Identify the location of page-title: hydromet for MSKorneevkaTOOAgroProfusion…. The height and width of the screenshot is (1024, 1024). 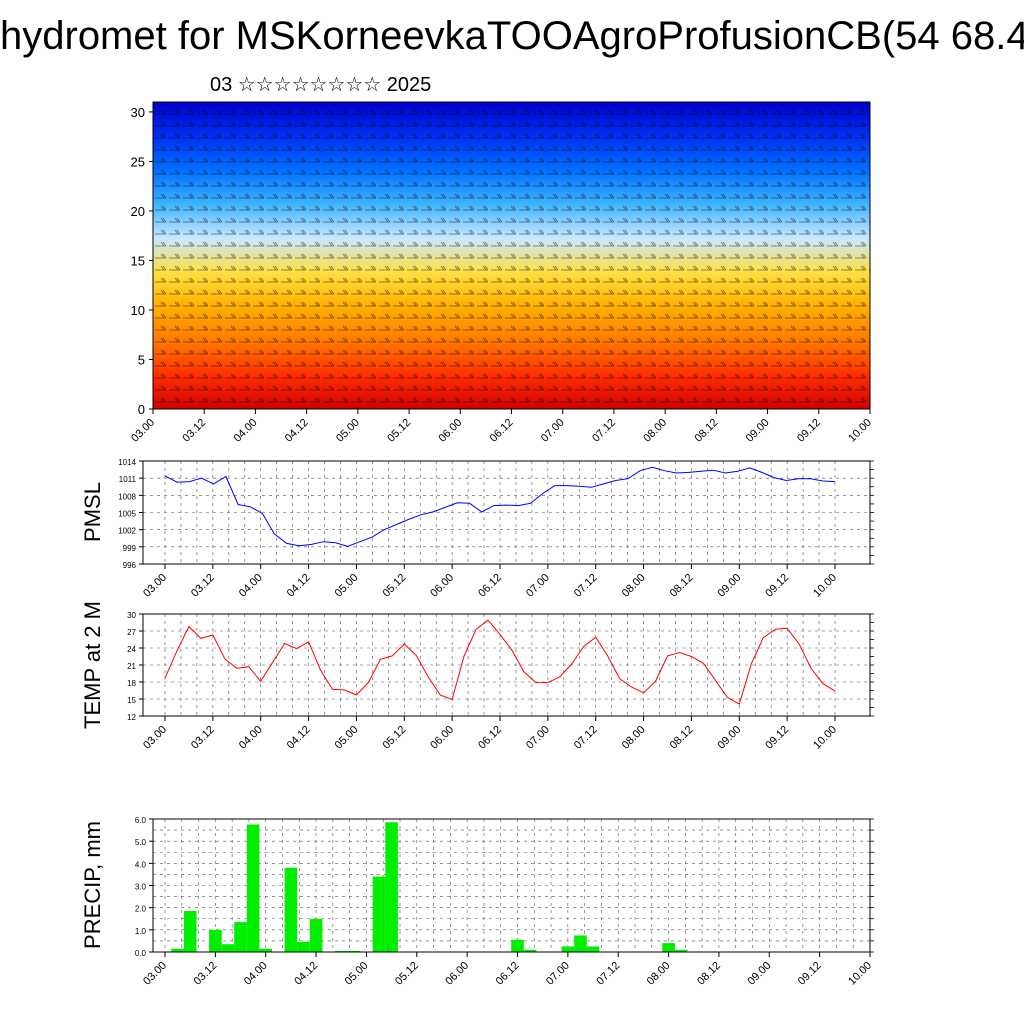
(512, 36).